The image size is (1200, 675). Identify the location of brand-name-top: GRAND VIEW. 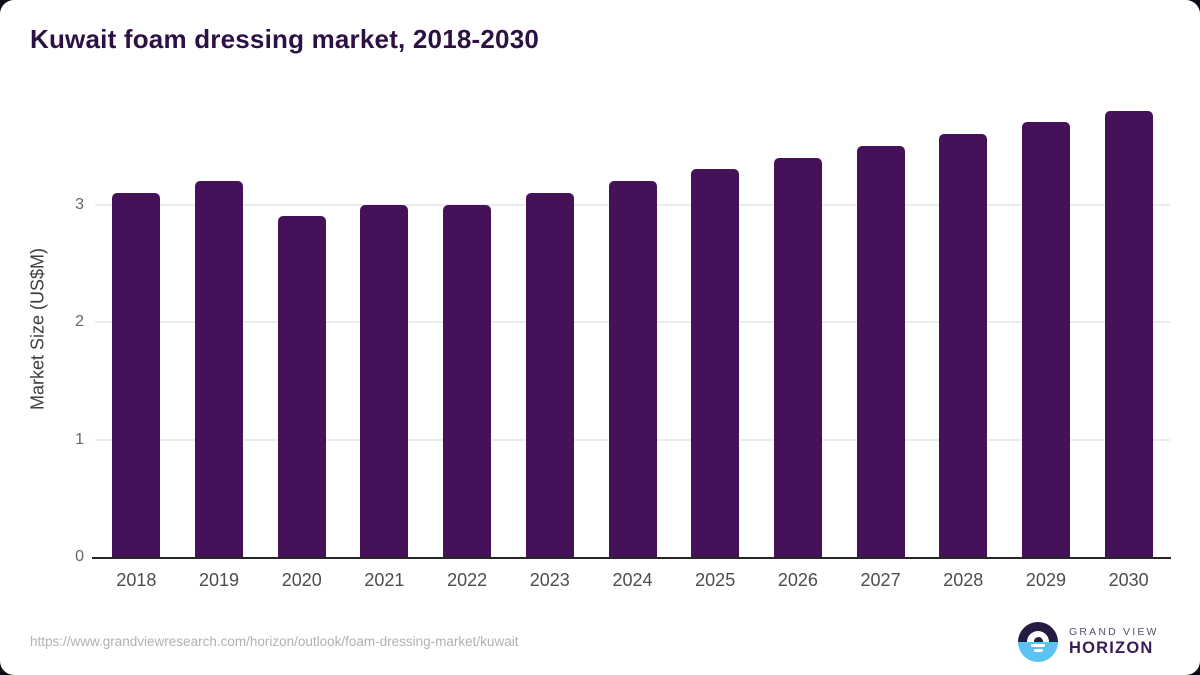
(1114, 632).